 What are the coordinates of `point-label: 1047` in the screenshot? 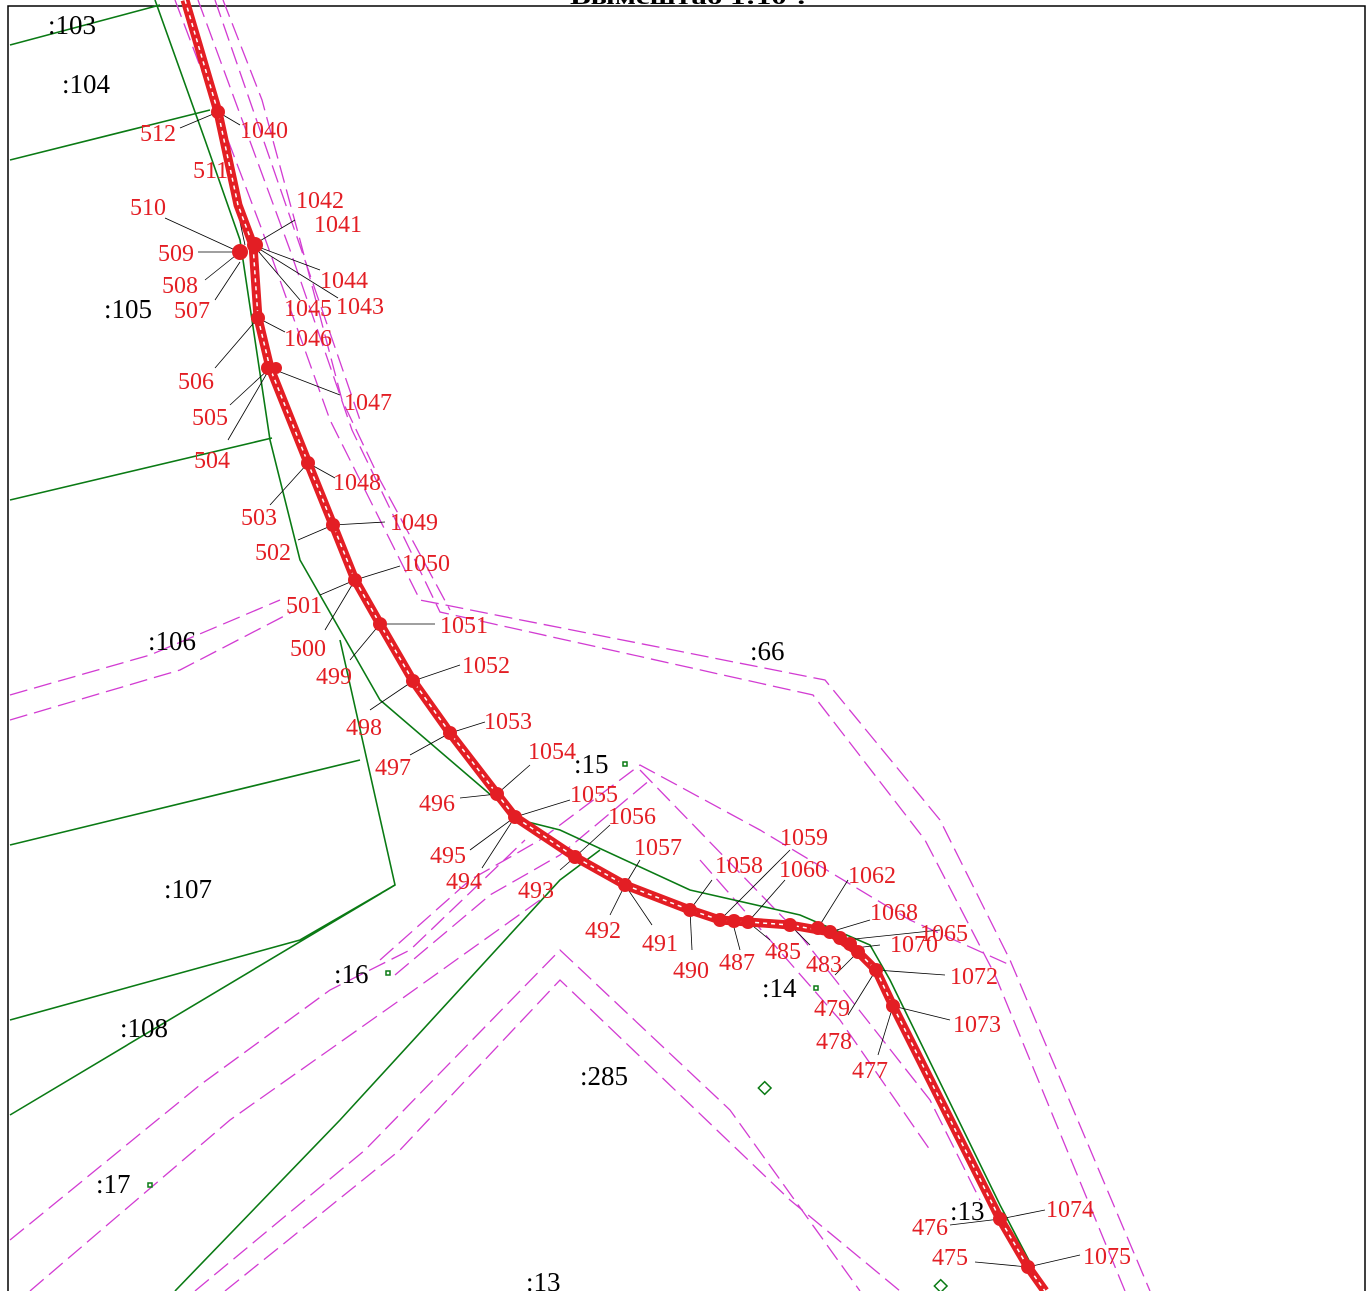 It's located at (368, 403).